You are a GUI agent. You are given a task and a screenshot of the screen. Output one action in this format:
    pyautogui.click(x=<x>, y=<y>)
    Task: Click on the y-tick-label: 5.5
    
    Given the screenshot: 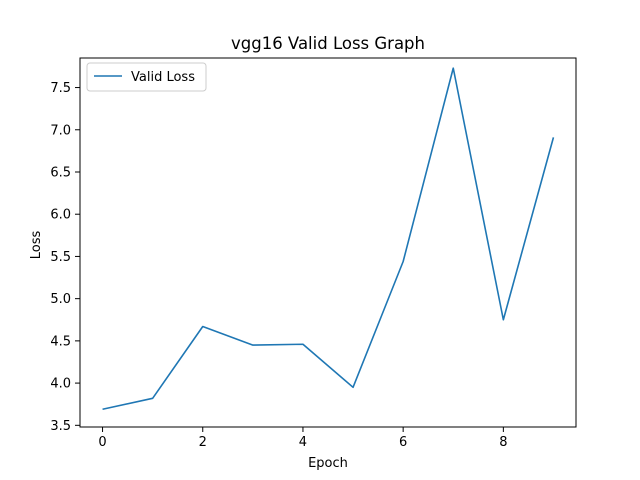 What is the action you would take?
    pyautogui.click(x=60, y=257)
    